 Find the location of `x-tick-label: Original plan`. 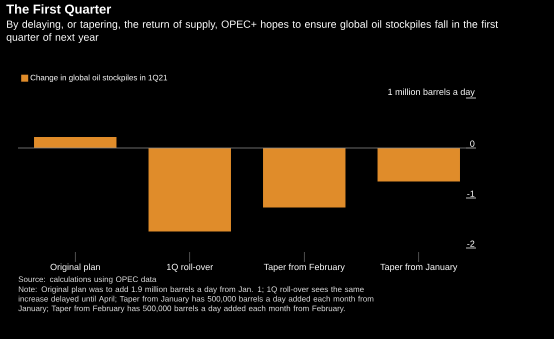

x-tick-label: Original plan is located at coordinates (75, 268).